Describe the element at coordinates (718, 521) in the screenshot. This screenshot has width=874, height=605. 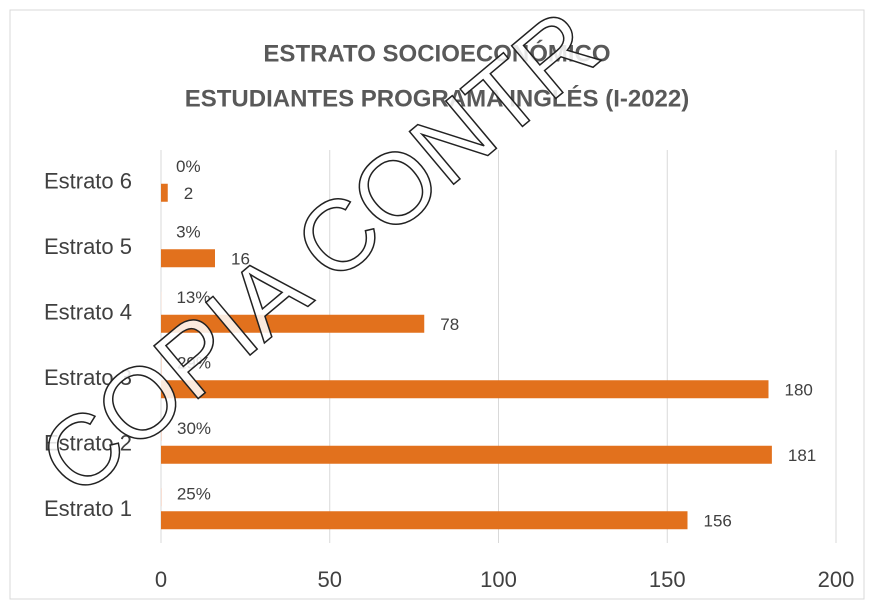
I see `data-label: 156` at that location.